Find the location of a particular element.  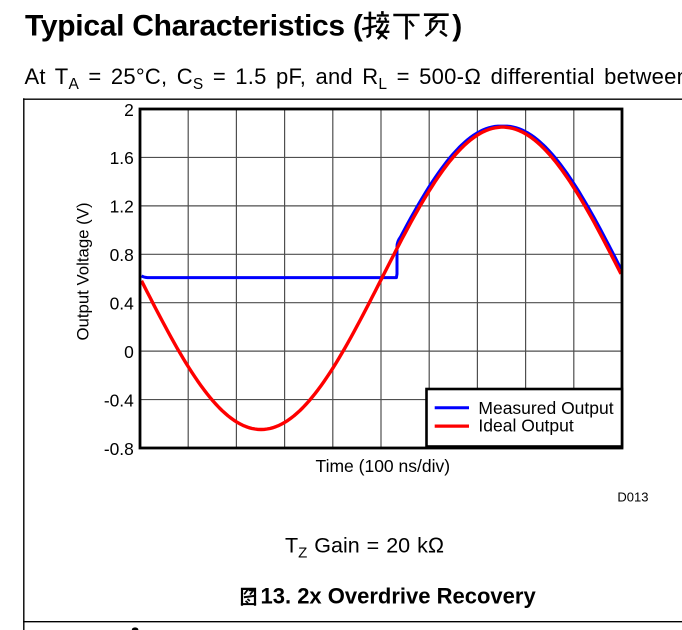

svg-text: Typical Characteristics ( is located at coordinates (194, 25).